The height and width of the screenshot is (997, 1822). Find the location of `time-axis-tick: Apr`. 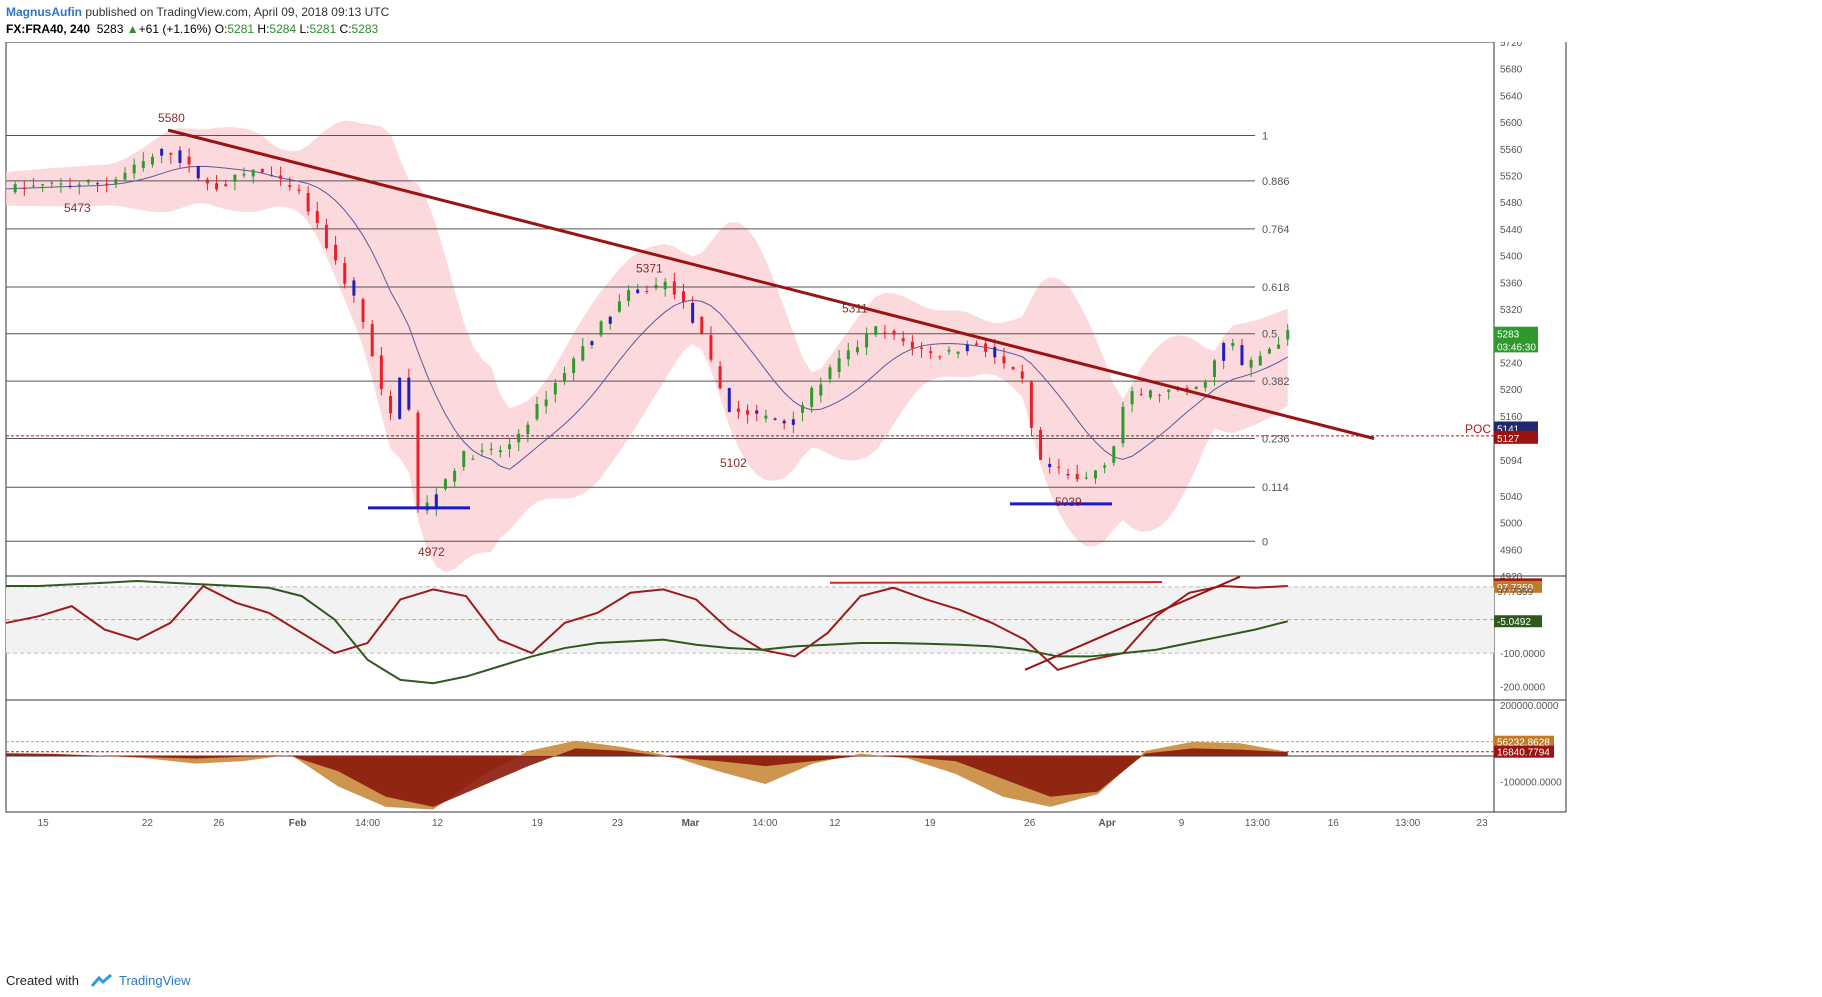

time-axis-tick: Apr is located at coordinates (1107, 823).